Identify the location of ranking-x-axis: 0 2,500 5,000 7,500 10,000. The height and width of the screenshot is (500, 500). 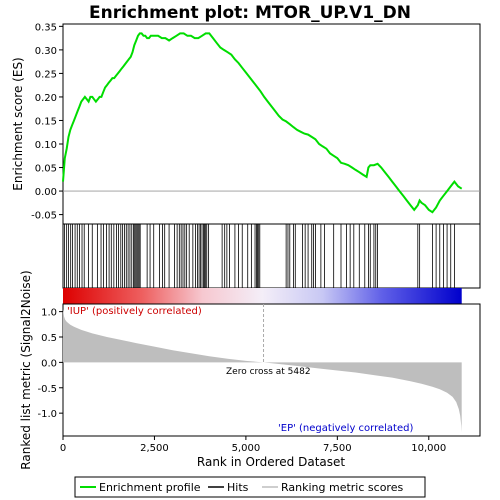
(253, 445).